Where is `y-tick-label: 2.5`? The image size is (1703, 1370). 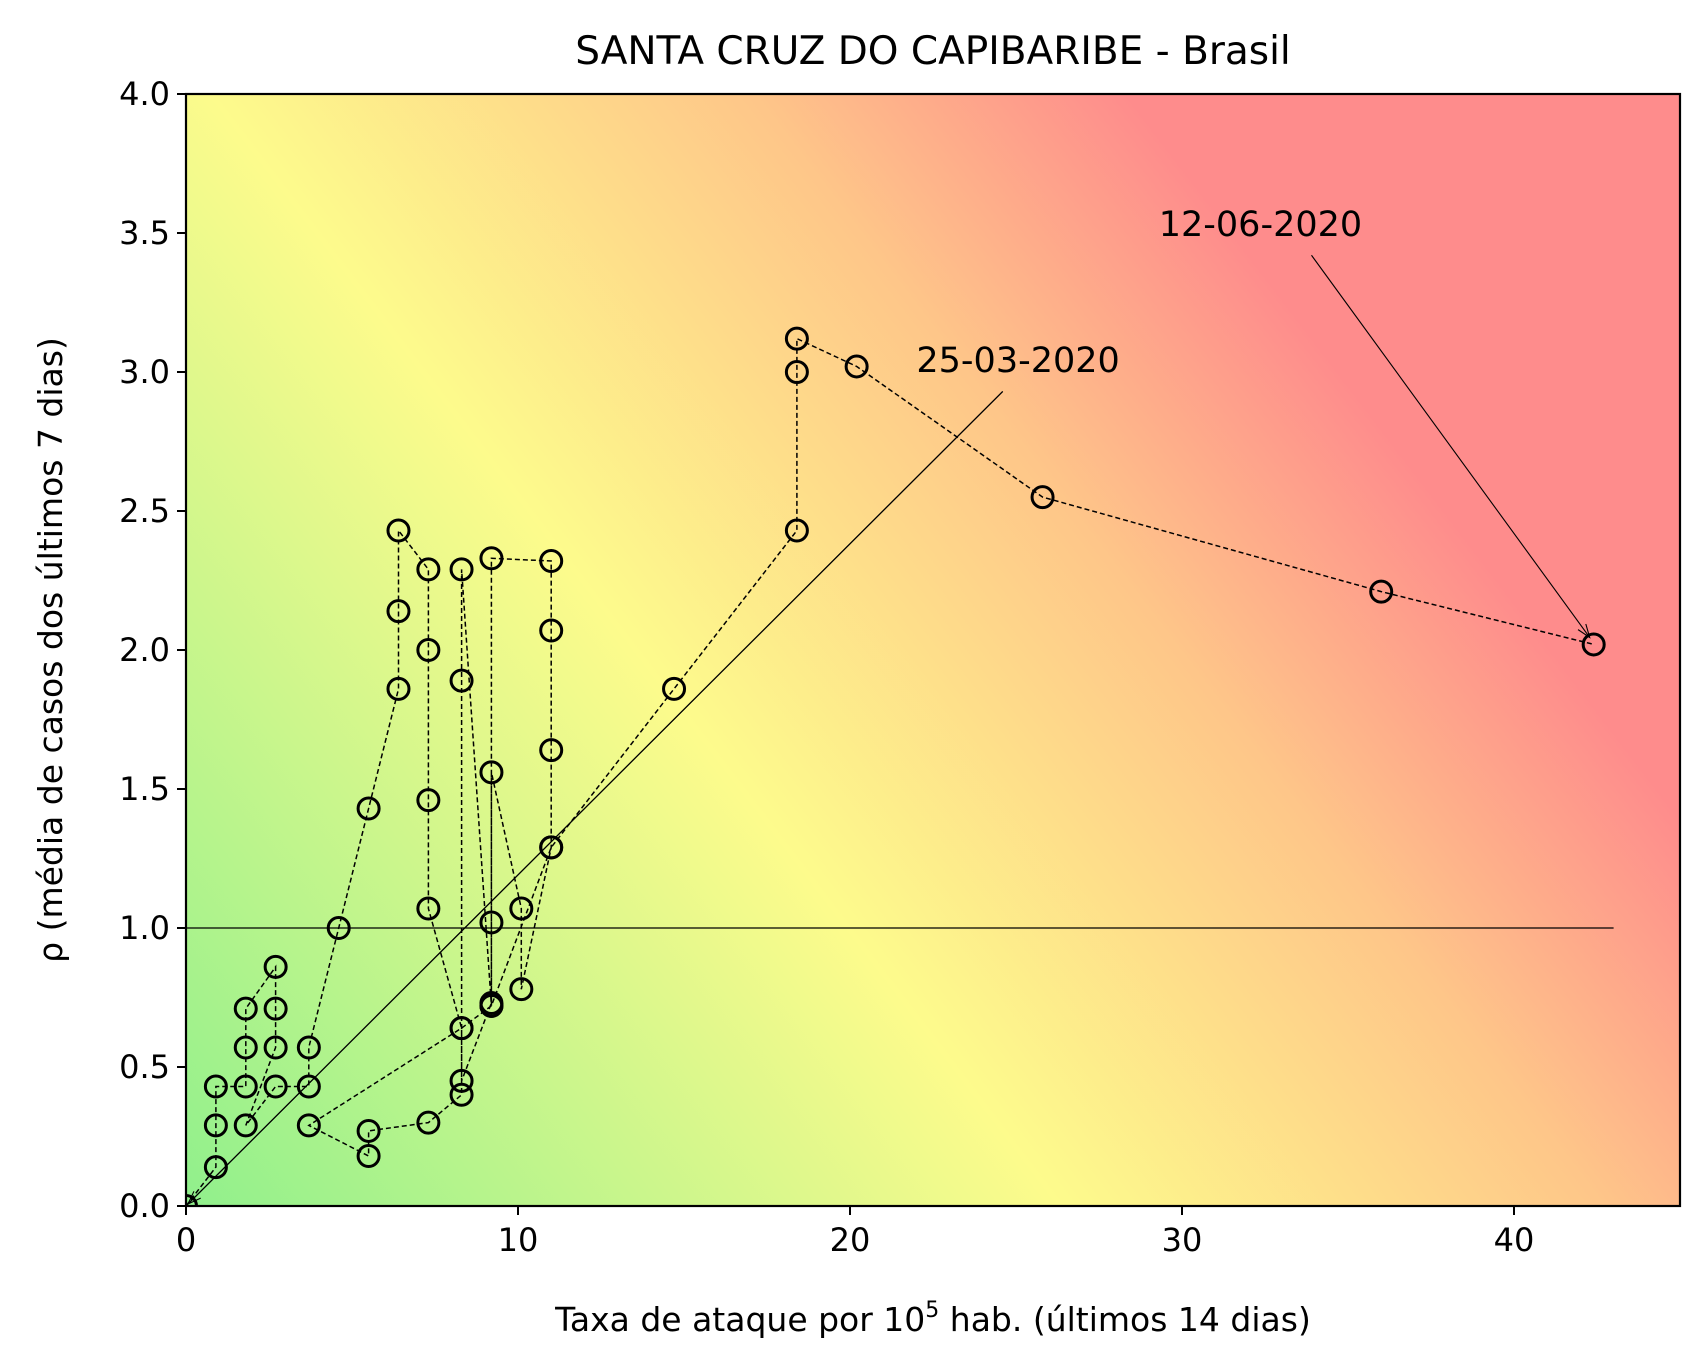 y-tick-label: 2.5 is located at coordinates (144, 511).